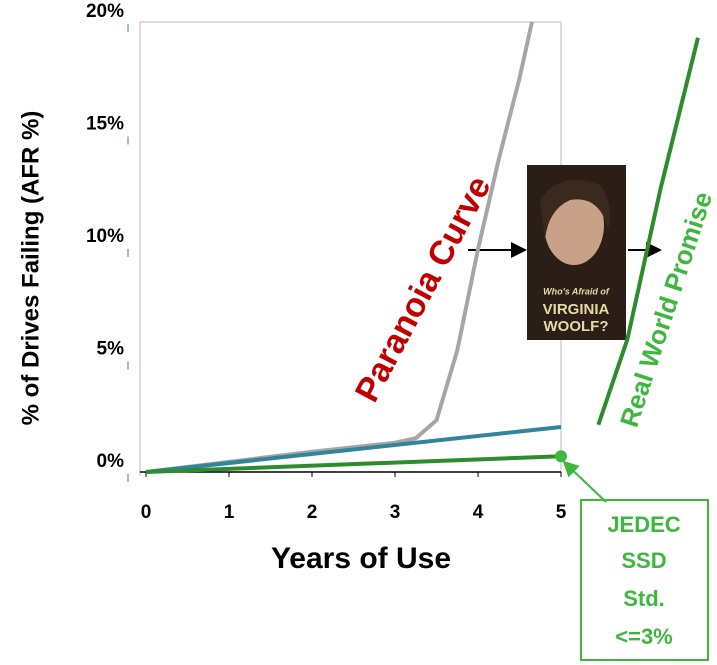 The width and height of the screenshot is (717, 665). What do you see at coordinates (478, 512) in the screenshot?
I see `x-tick-label: 4` at bounding box center [478, 512].